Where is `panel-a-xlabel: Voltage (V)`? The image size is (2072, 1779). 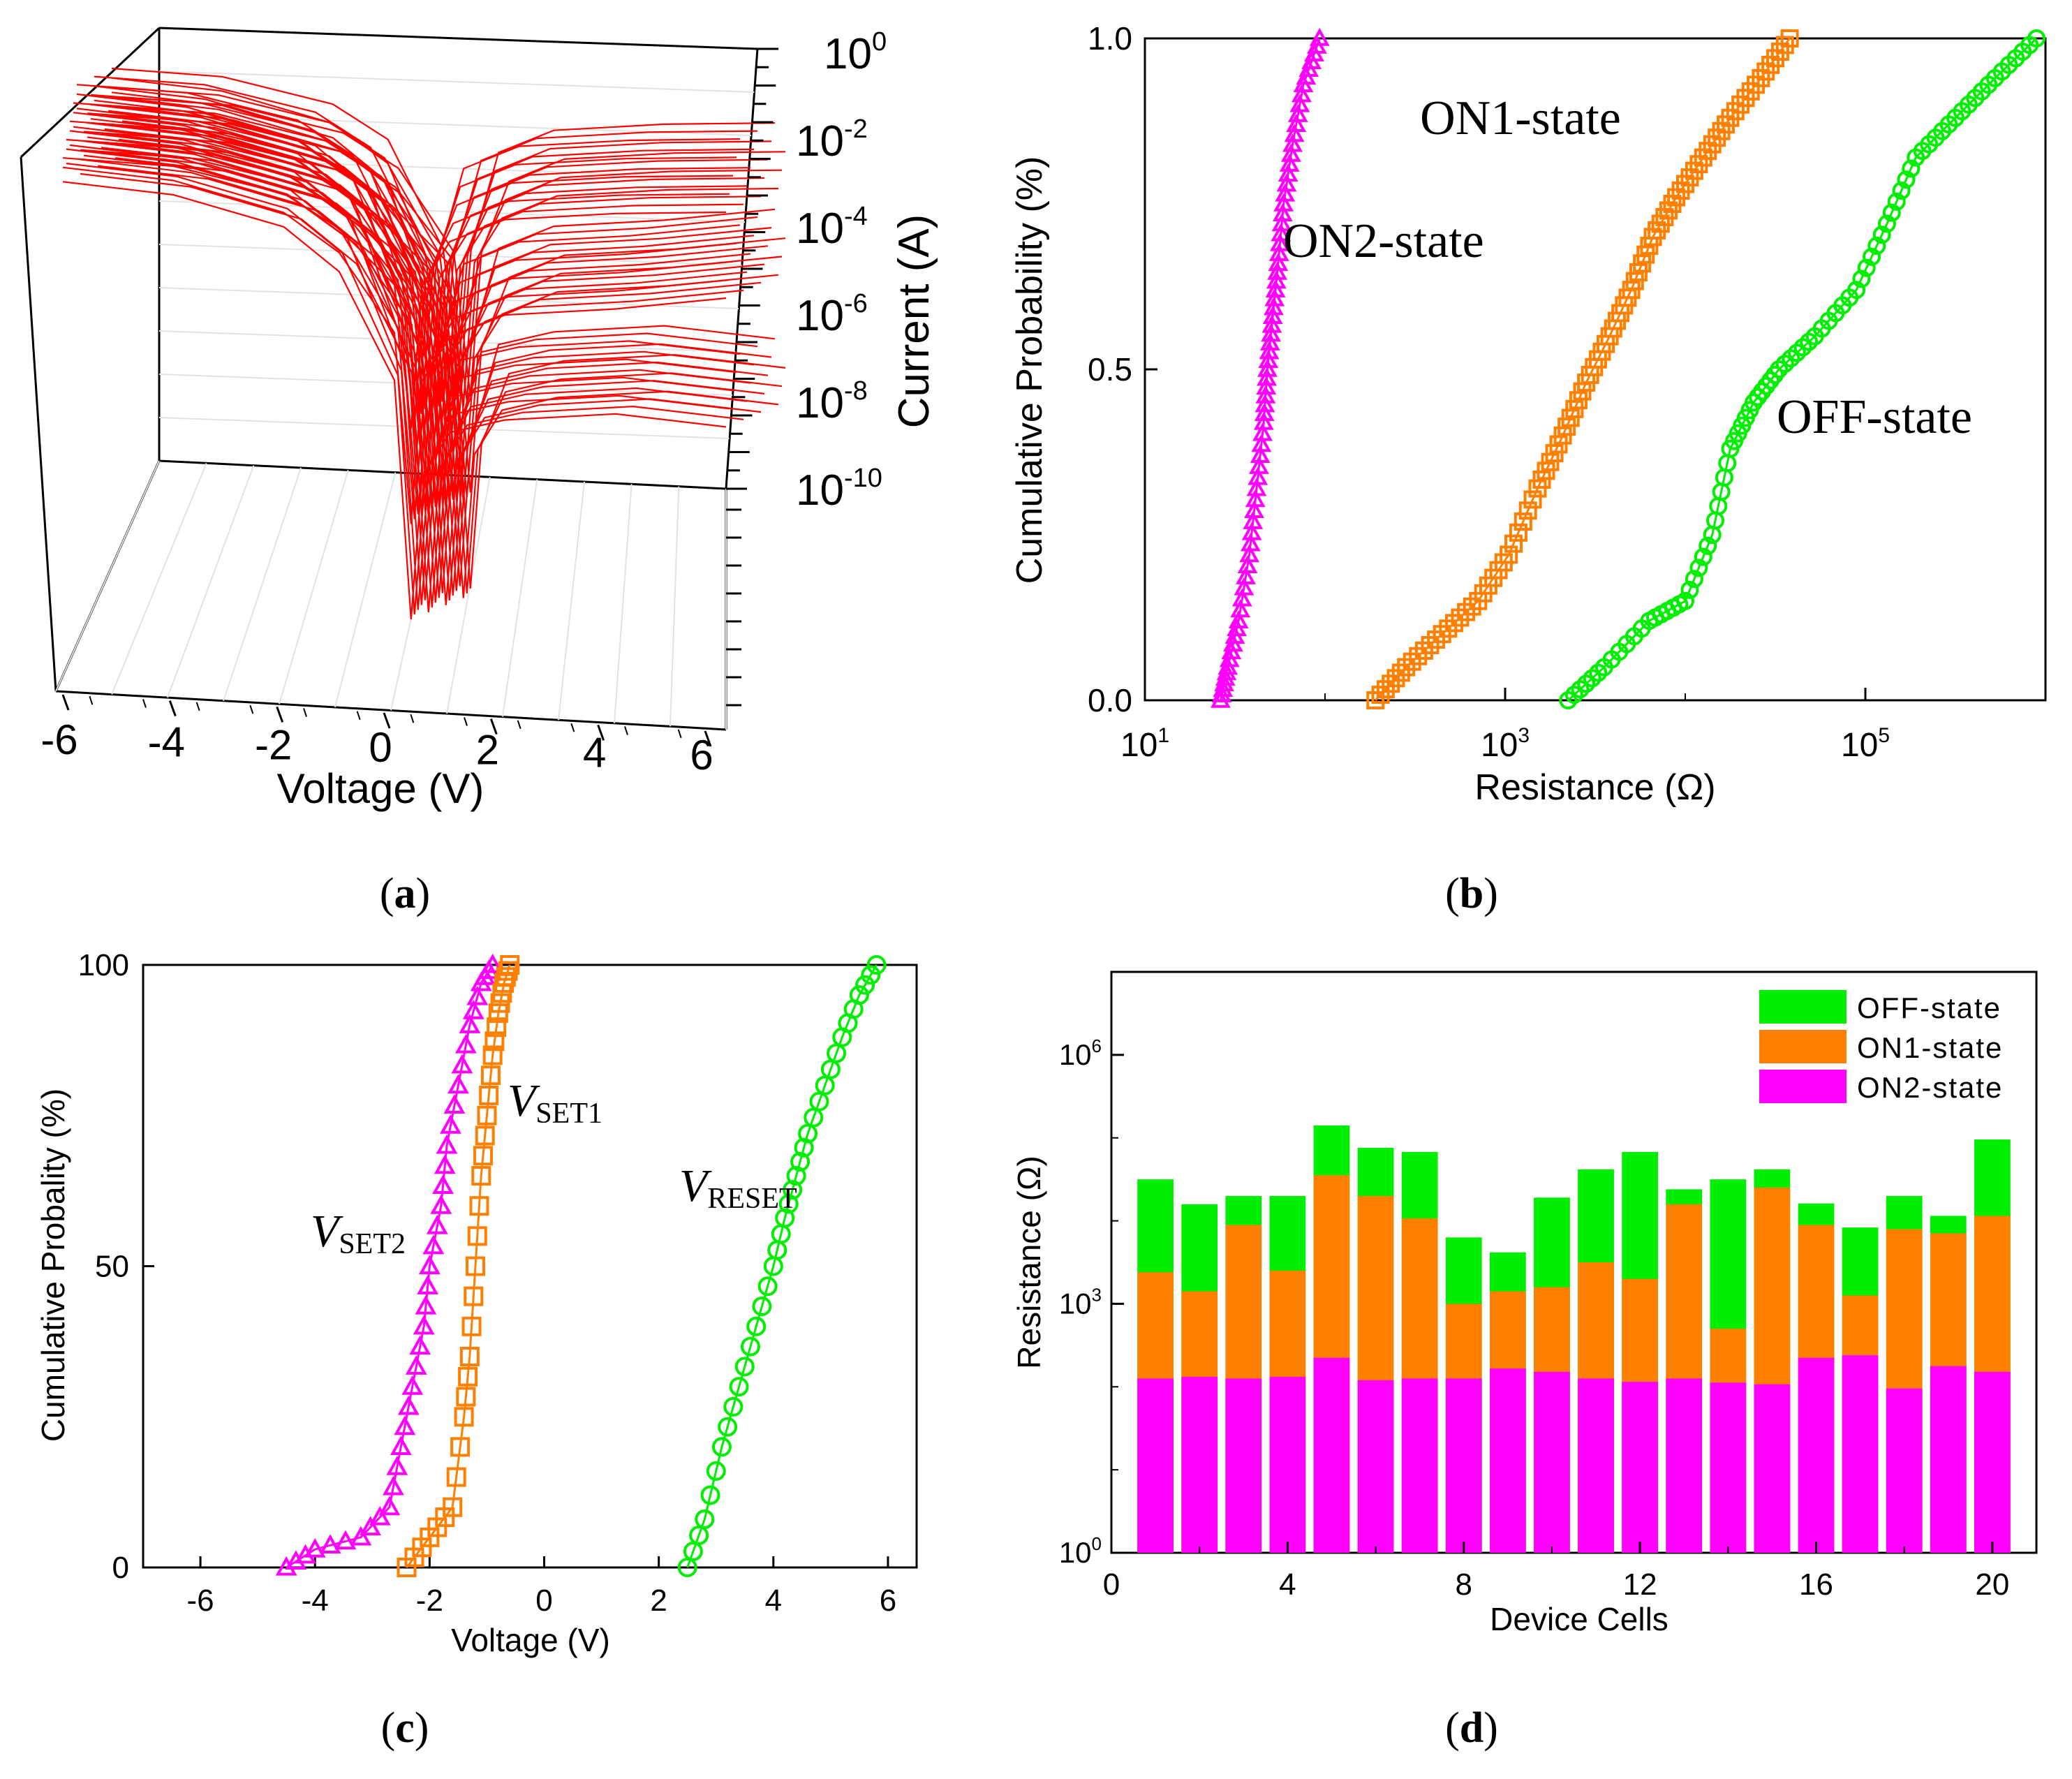
panel-a-xlabel: Voltage (V) is located at coordinates (380, 788).